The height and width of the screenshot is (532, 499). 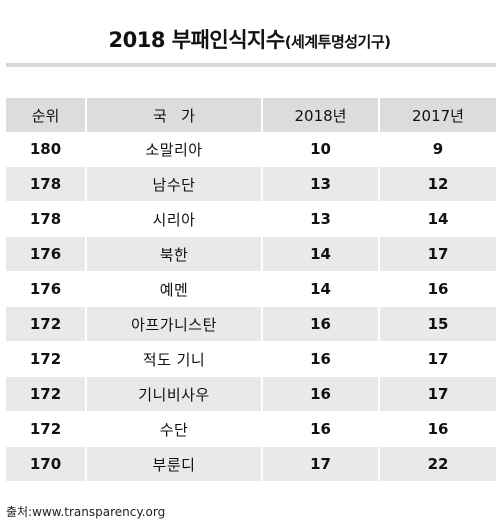 What do you see at coordinates (45, 149) in the screenshot?
I see `rank-cell: 180` at bounding box center [45, 149].